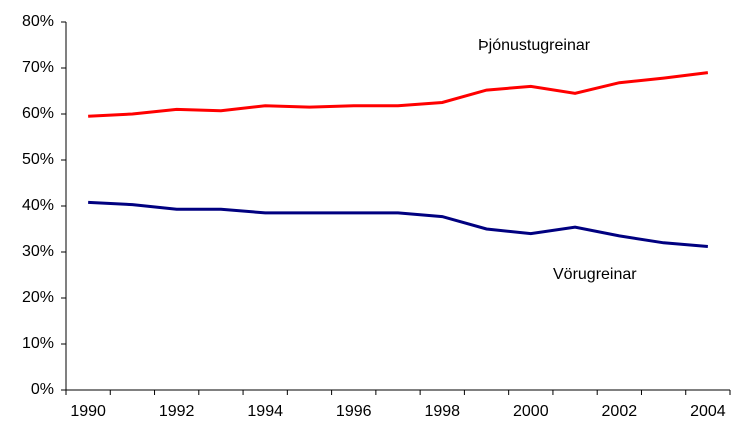 This screenshot has width=731, height=423. What do you see at coordinates (88, 411) in the screenshot?
I see `x-tick-label: 1990` at bounding box center [88, 411].